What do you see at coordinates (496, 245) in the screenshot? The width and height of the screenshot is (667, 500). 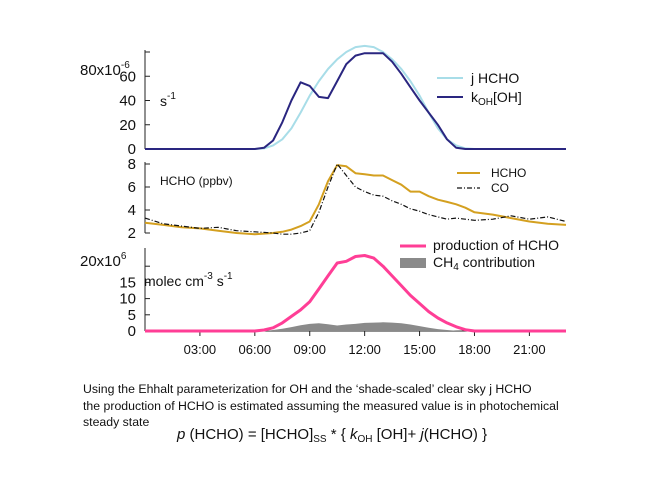 I see `legend-label-production: production of HCHO` at bounding box center [496, 245].